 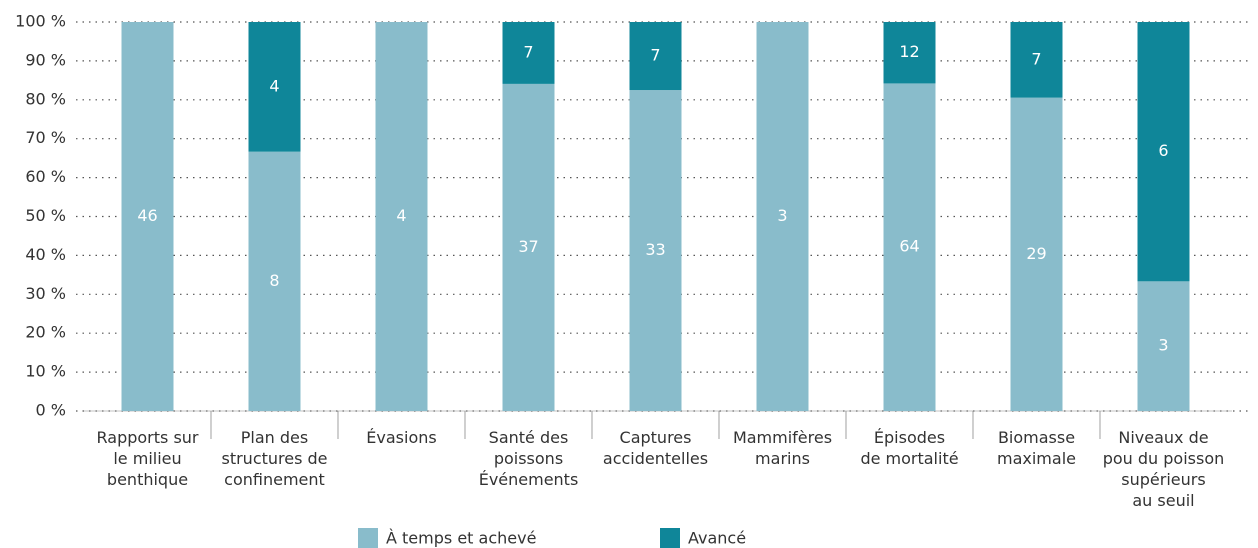 What do you see at coordinates (909, 448) in the screenshot?
I see `x-tick-label: Épisodes de mortalité` at bounding box center [909, 448].